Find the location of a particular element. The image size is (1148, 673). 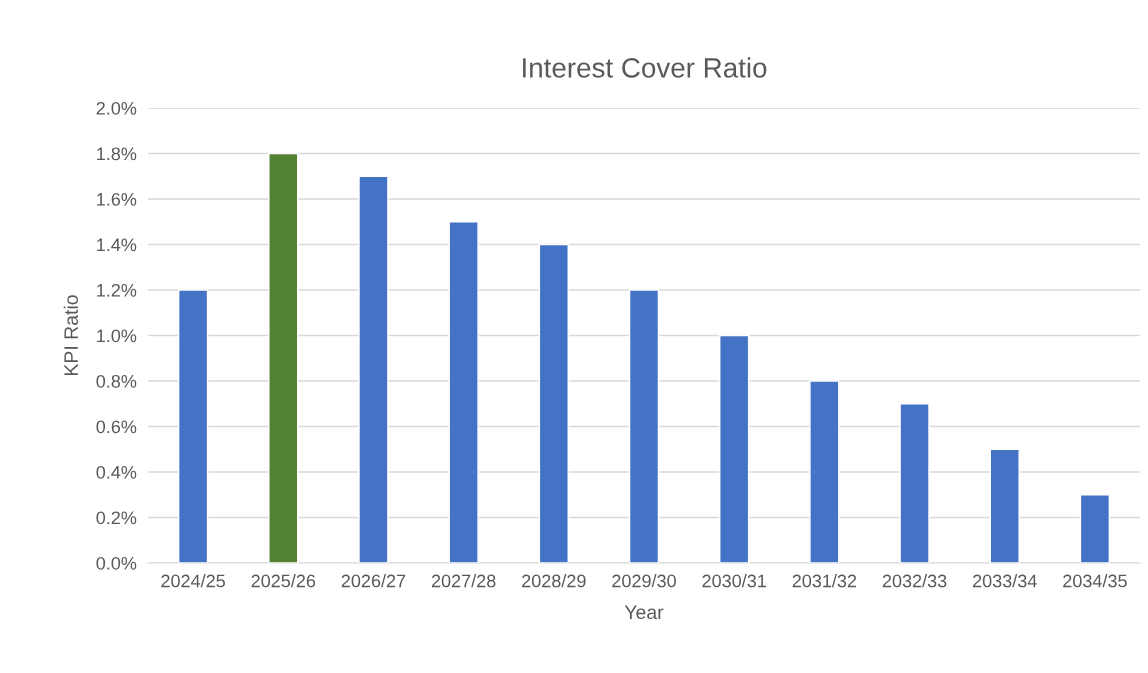

y-tick-label: 2.0% is located at coordinates (116, 108).